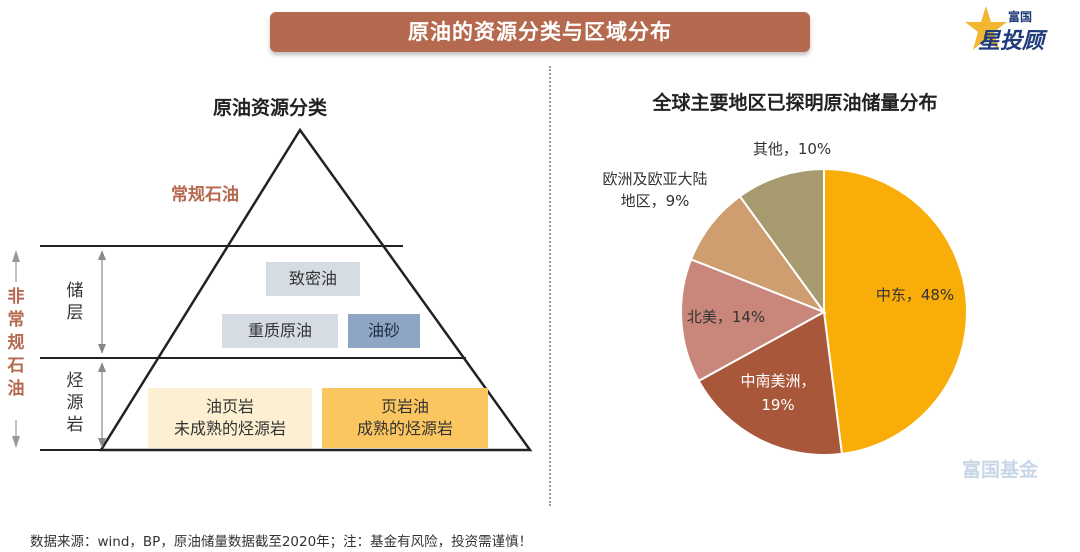 The width and height of the screenshot is (1080, 552). What do you see at coordinates (895, 311) in the screenshot?
I see `pie-slice-middle-east` at bounding box center [895, 311].